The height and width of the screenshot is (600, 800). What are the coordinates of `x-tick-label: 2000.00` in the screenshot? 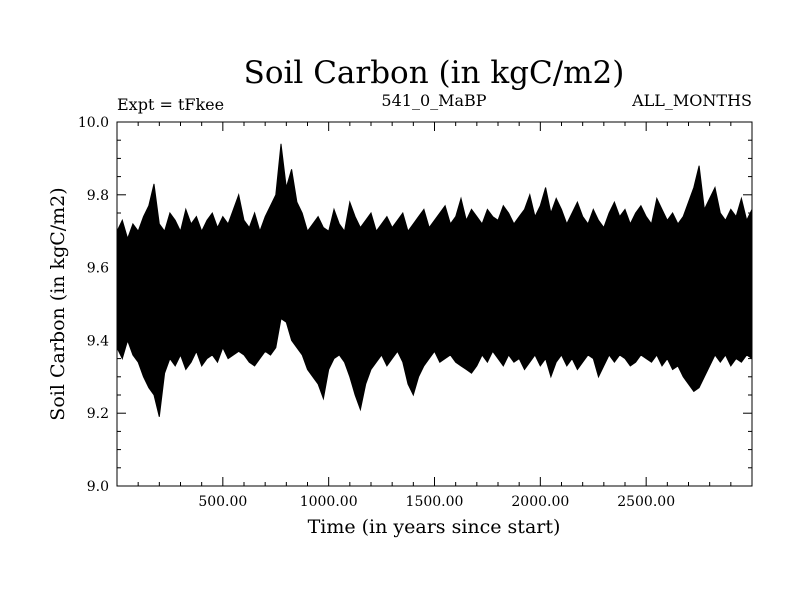 It's located at (540, 502).